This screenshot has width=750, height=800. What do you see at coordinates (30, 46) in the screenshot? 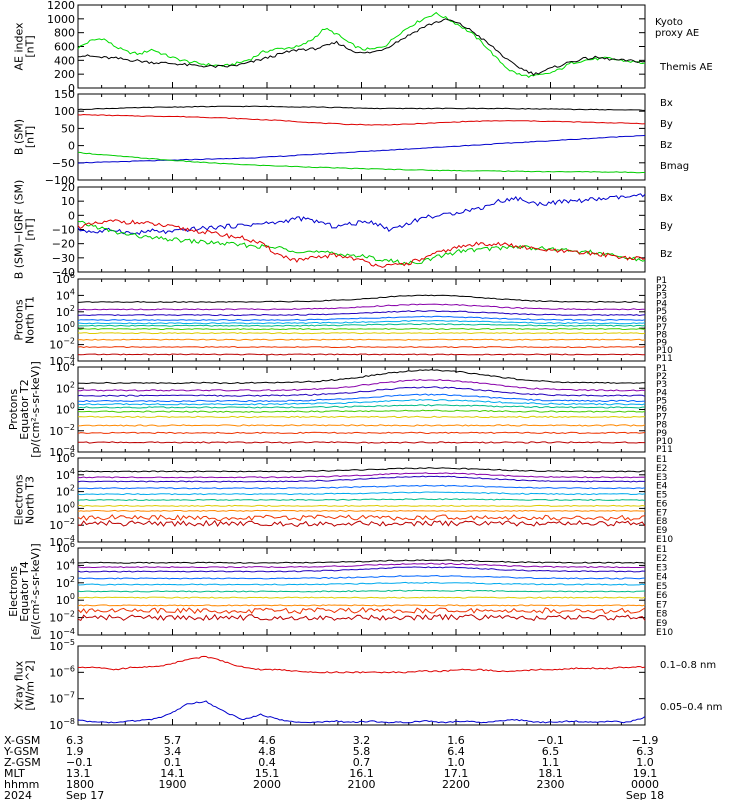
I see `panel-0-ylabel: [nT]` at bounding box center [30, 46].